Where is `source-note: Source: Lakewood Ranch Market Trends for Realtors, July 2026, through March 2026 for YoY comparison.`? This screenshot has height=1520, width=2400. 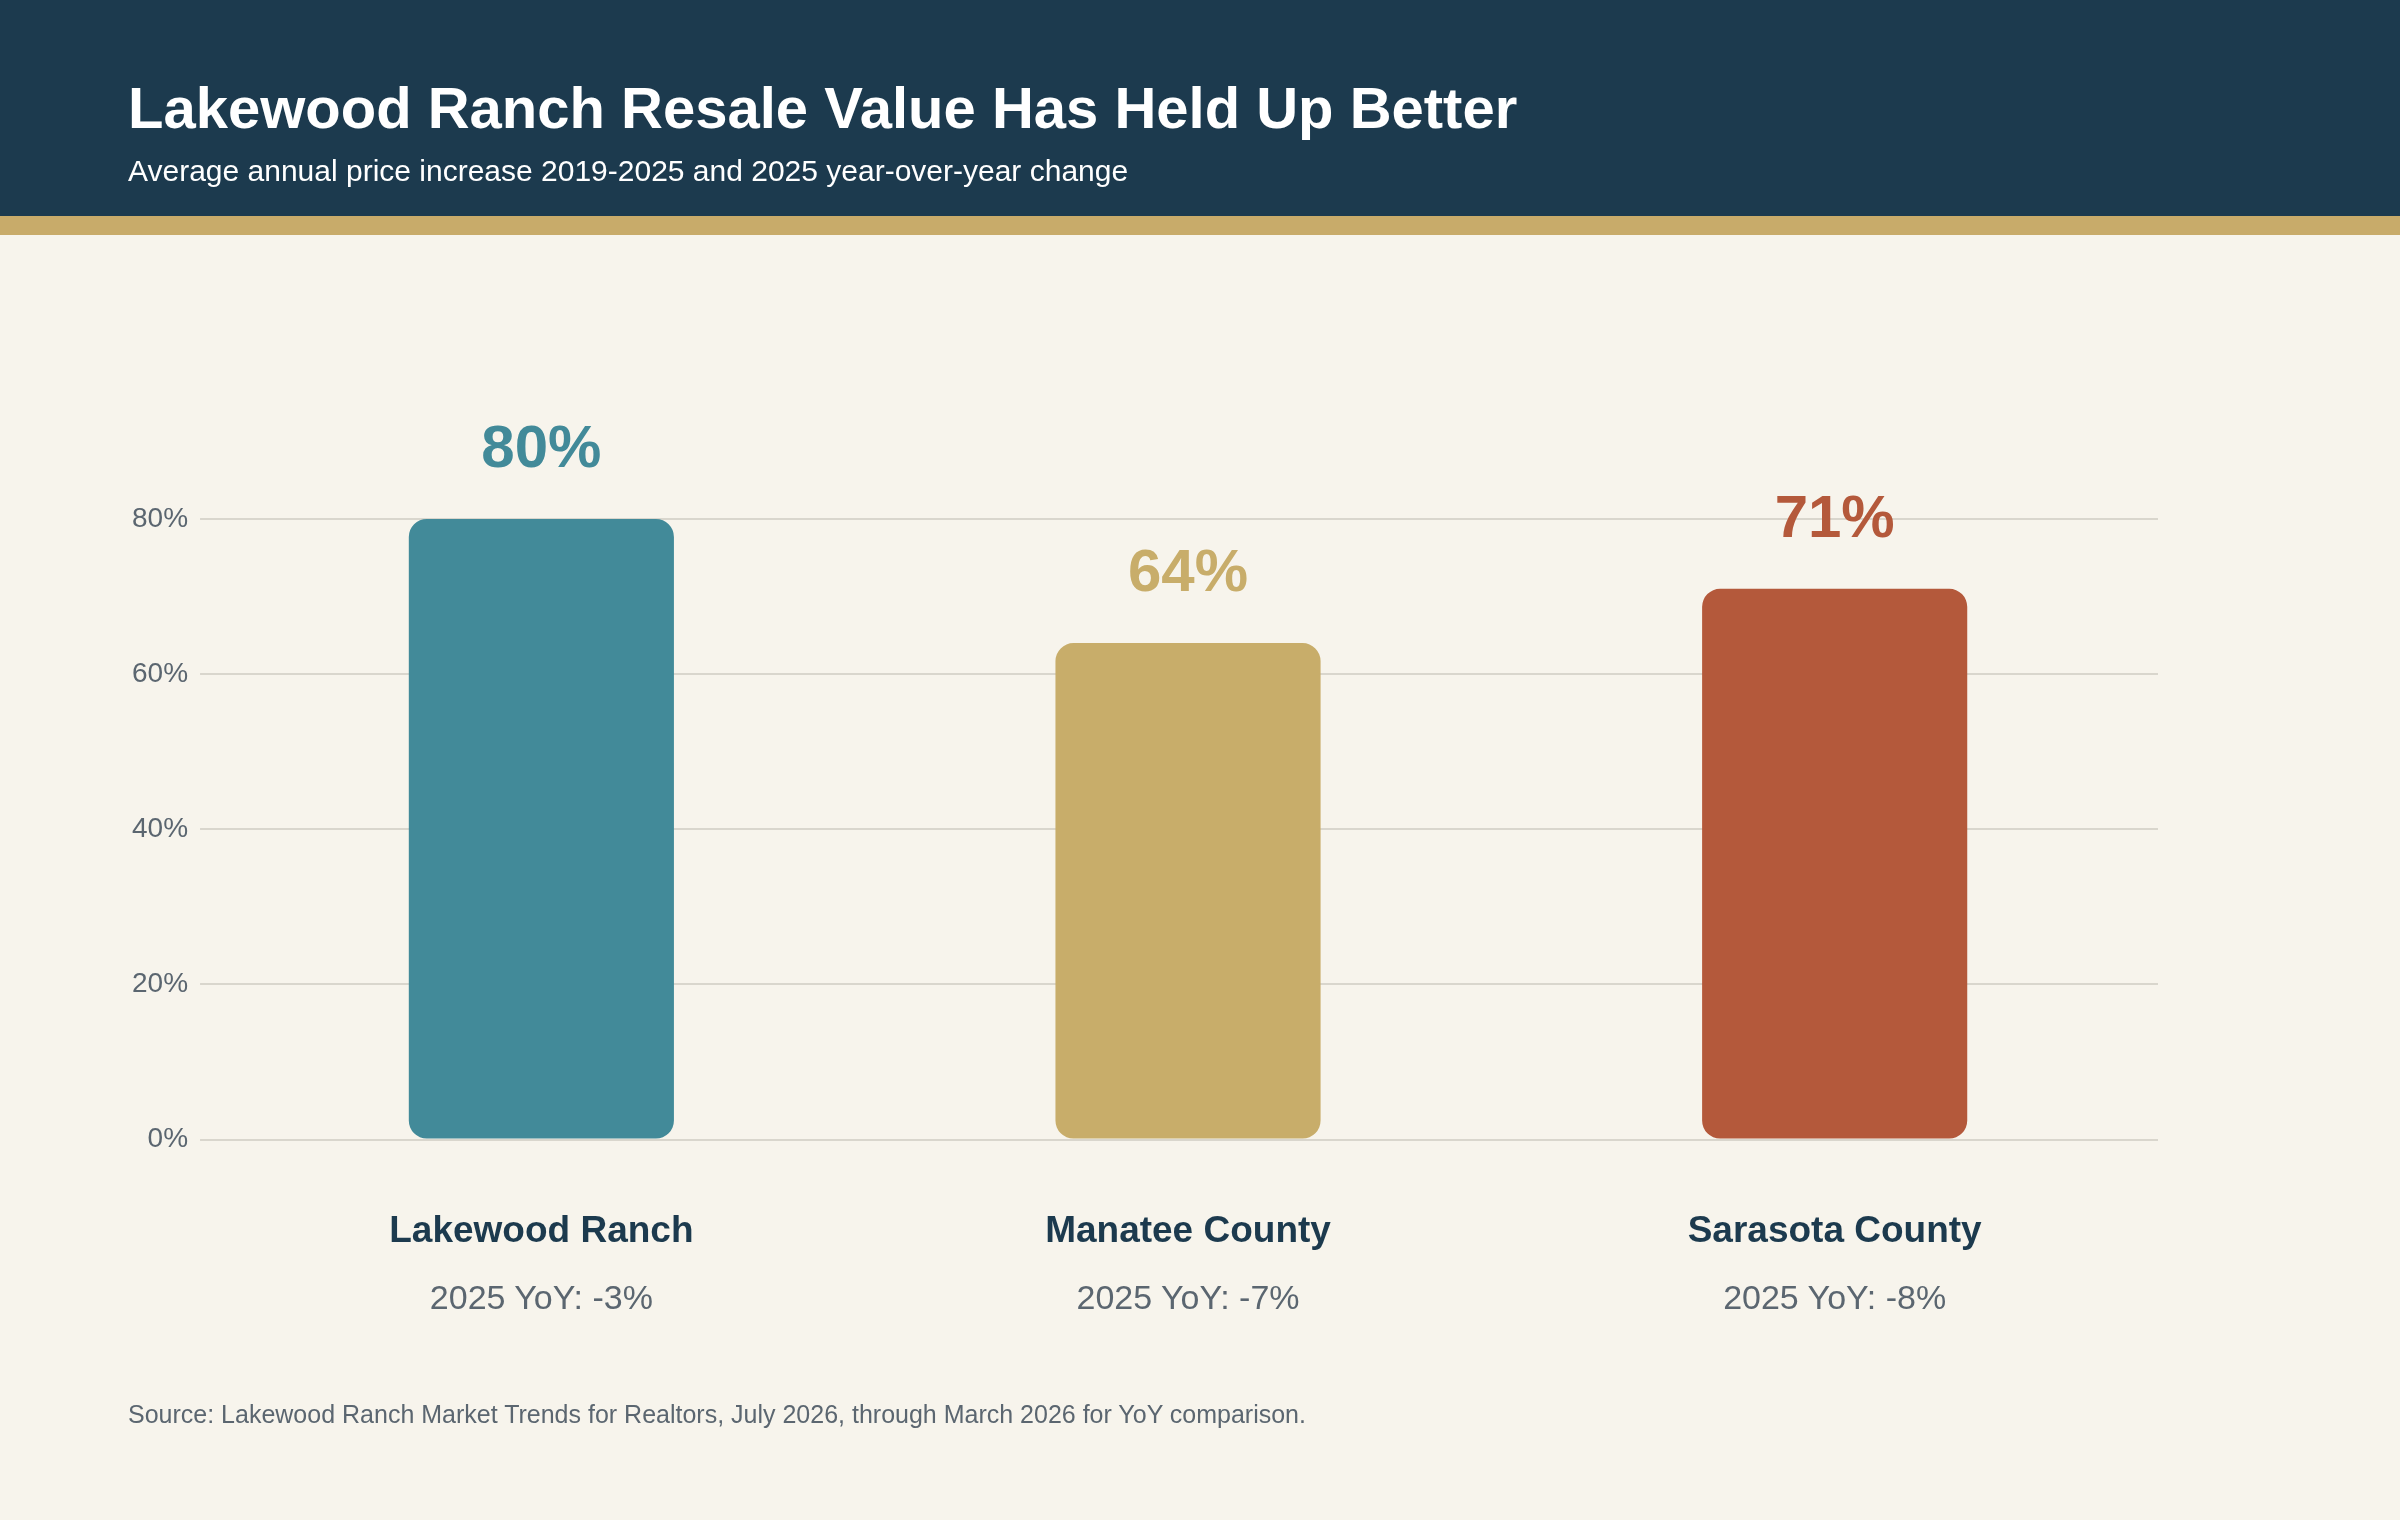
source-note: Source: Lakewood Ranch Market Trends for Realtors, July 2026, through March 2026 for YoY comparison. is located at coordinates (717, 1414).